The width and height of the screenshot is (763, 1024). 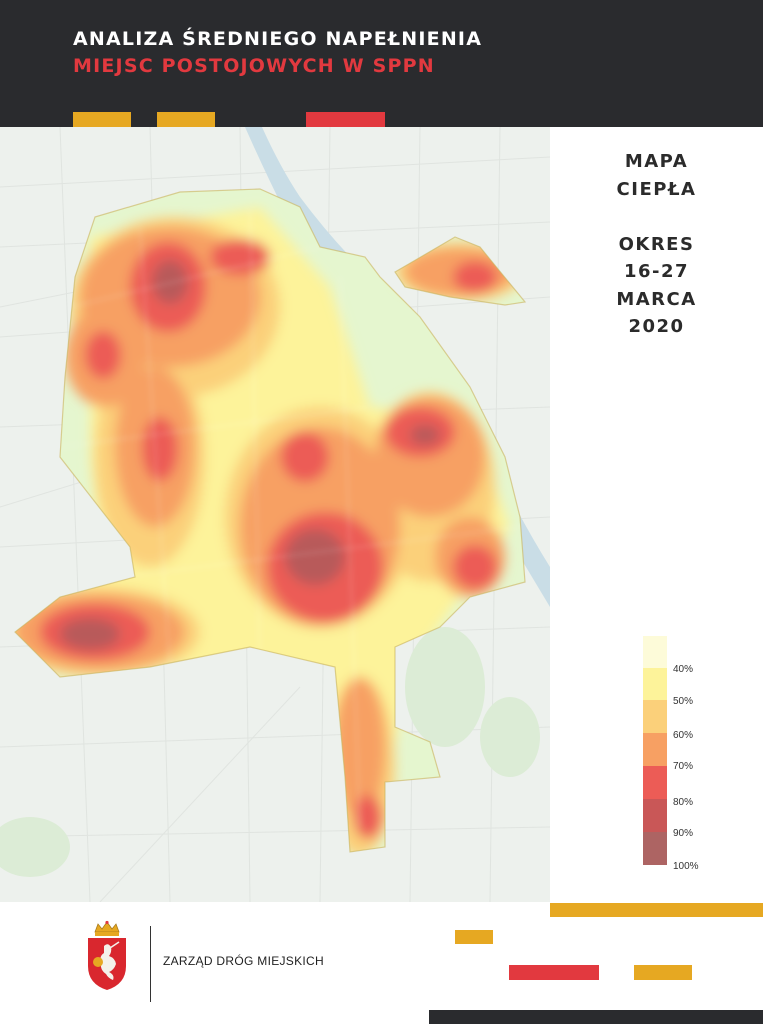 I want to click on warsaw-coat-of-arms-icon, so click(x=107, y=955).